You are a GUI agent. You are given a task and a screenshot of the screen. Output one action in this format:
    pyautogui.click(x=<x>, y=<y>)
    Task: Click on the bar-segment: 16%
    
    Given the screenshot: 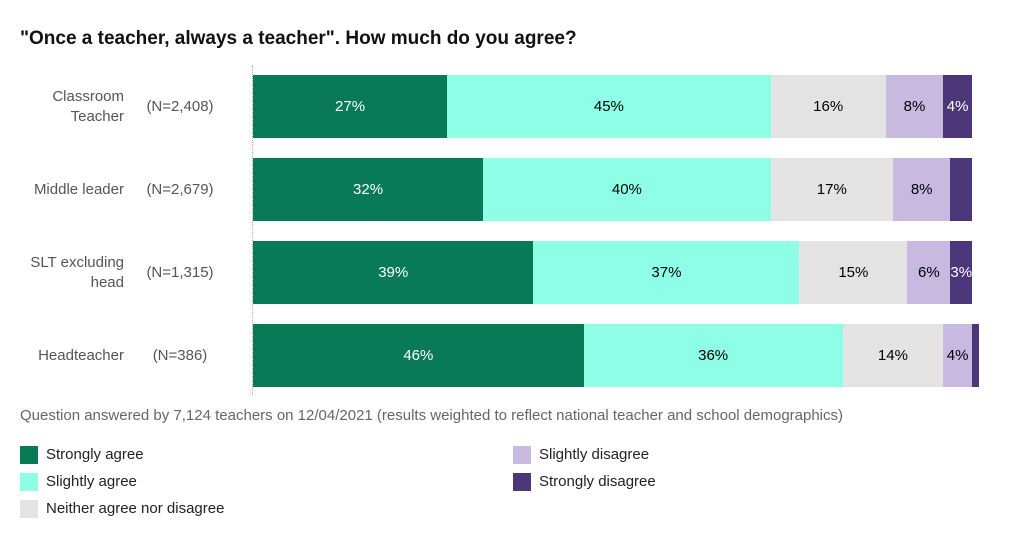 What is the action you would take?
    pyautogui.click(x=828, y=106)
    